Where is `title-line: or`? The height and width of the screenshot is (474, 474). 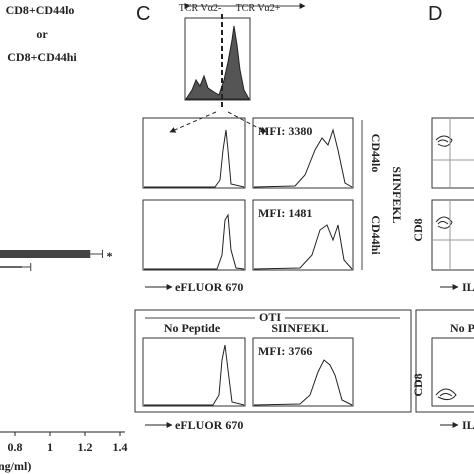 title-line: or is located at coordinates (42, 34).